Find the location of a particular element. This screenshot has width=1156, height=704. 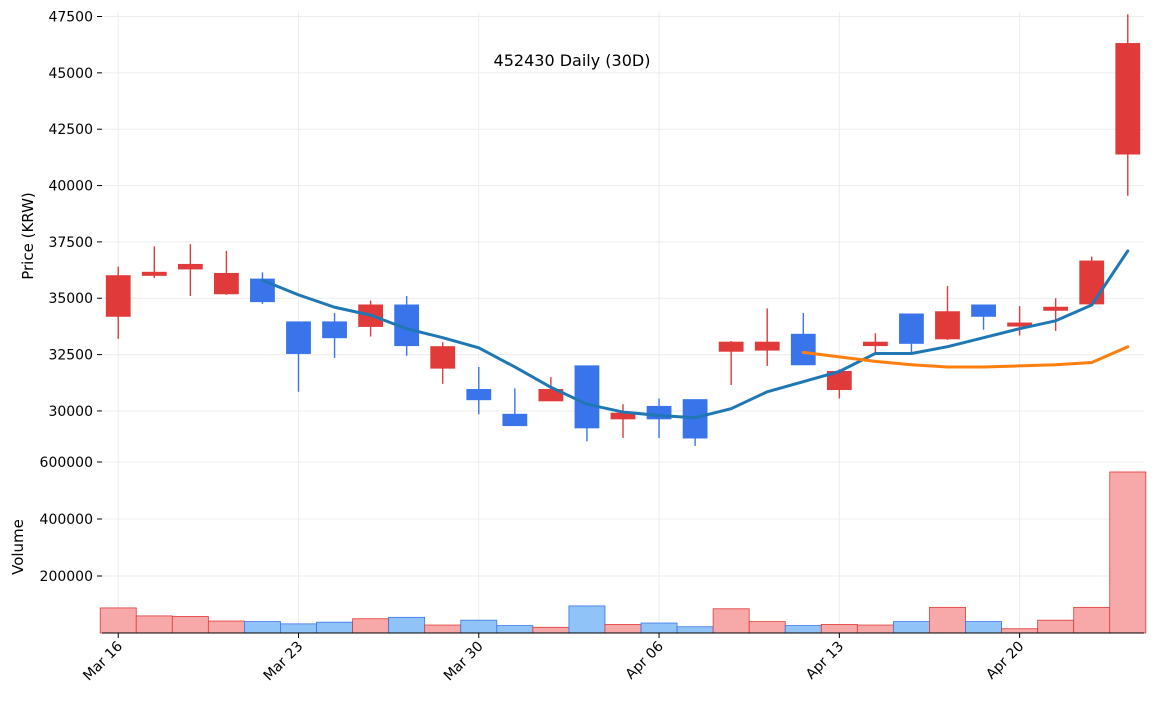

price-tick-label: 40000 is located at coordinates (70, 187).